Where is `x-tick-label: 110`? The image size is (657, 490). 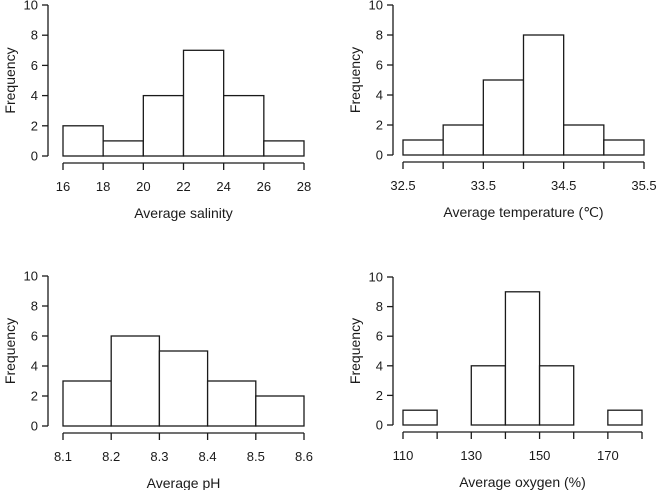 x-tick-label: 110 is located at coordinates (403, 455).